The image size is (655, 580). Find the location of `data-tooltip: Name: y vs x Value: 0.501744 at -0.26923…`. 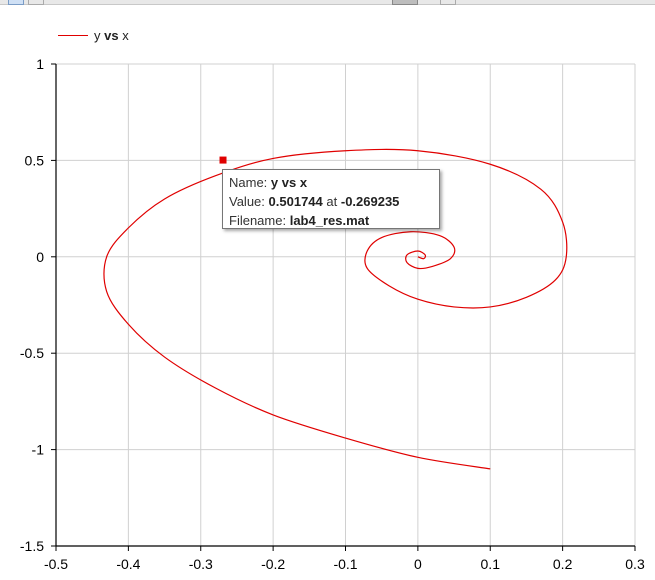

data-tooltip: Name: y vs x Value: 0.501744 at -0.26923… is located at coordinates (331, 199).